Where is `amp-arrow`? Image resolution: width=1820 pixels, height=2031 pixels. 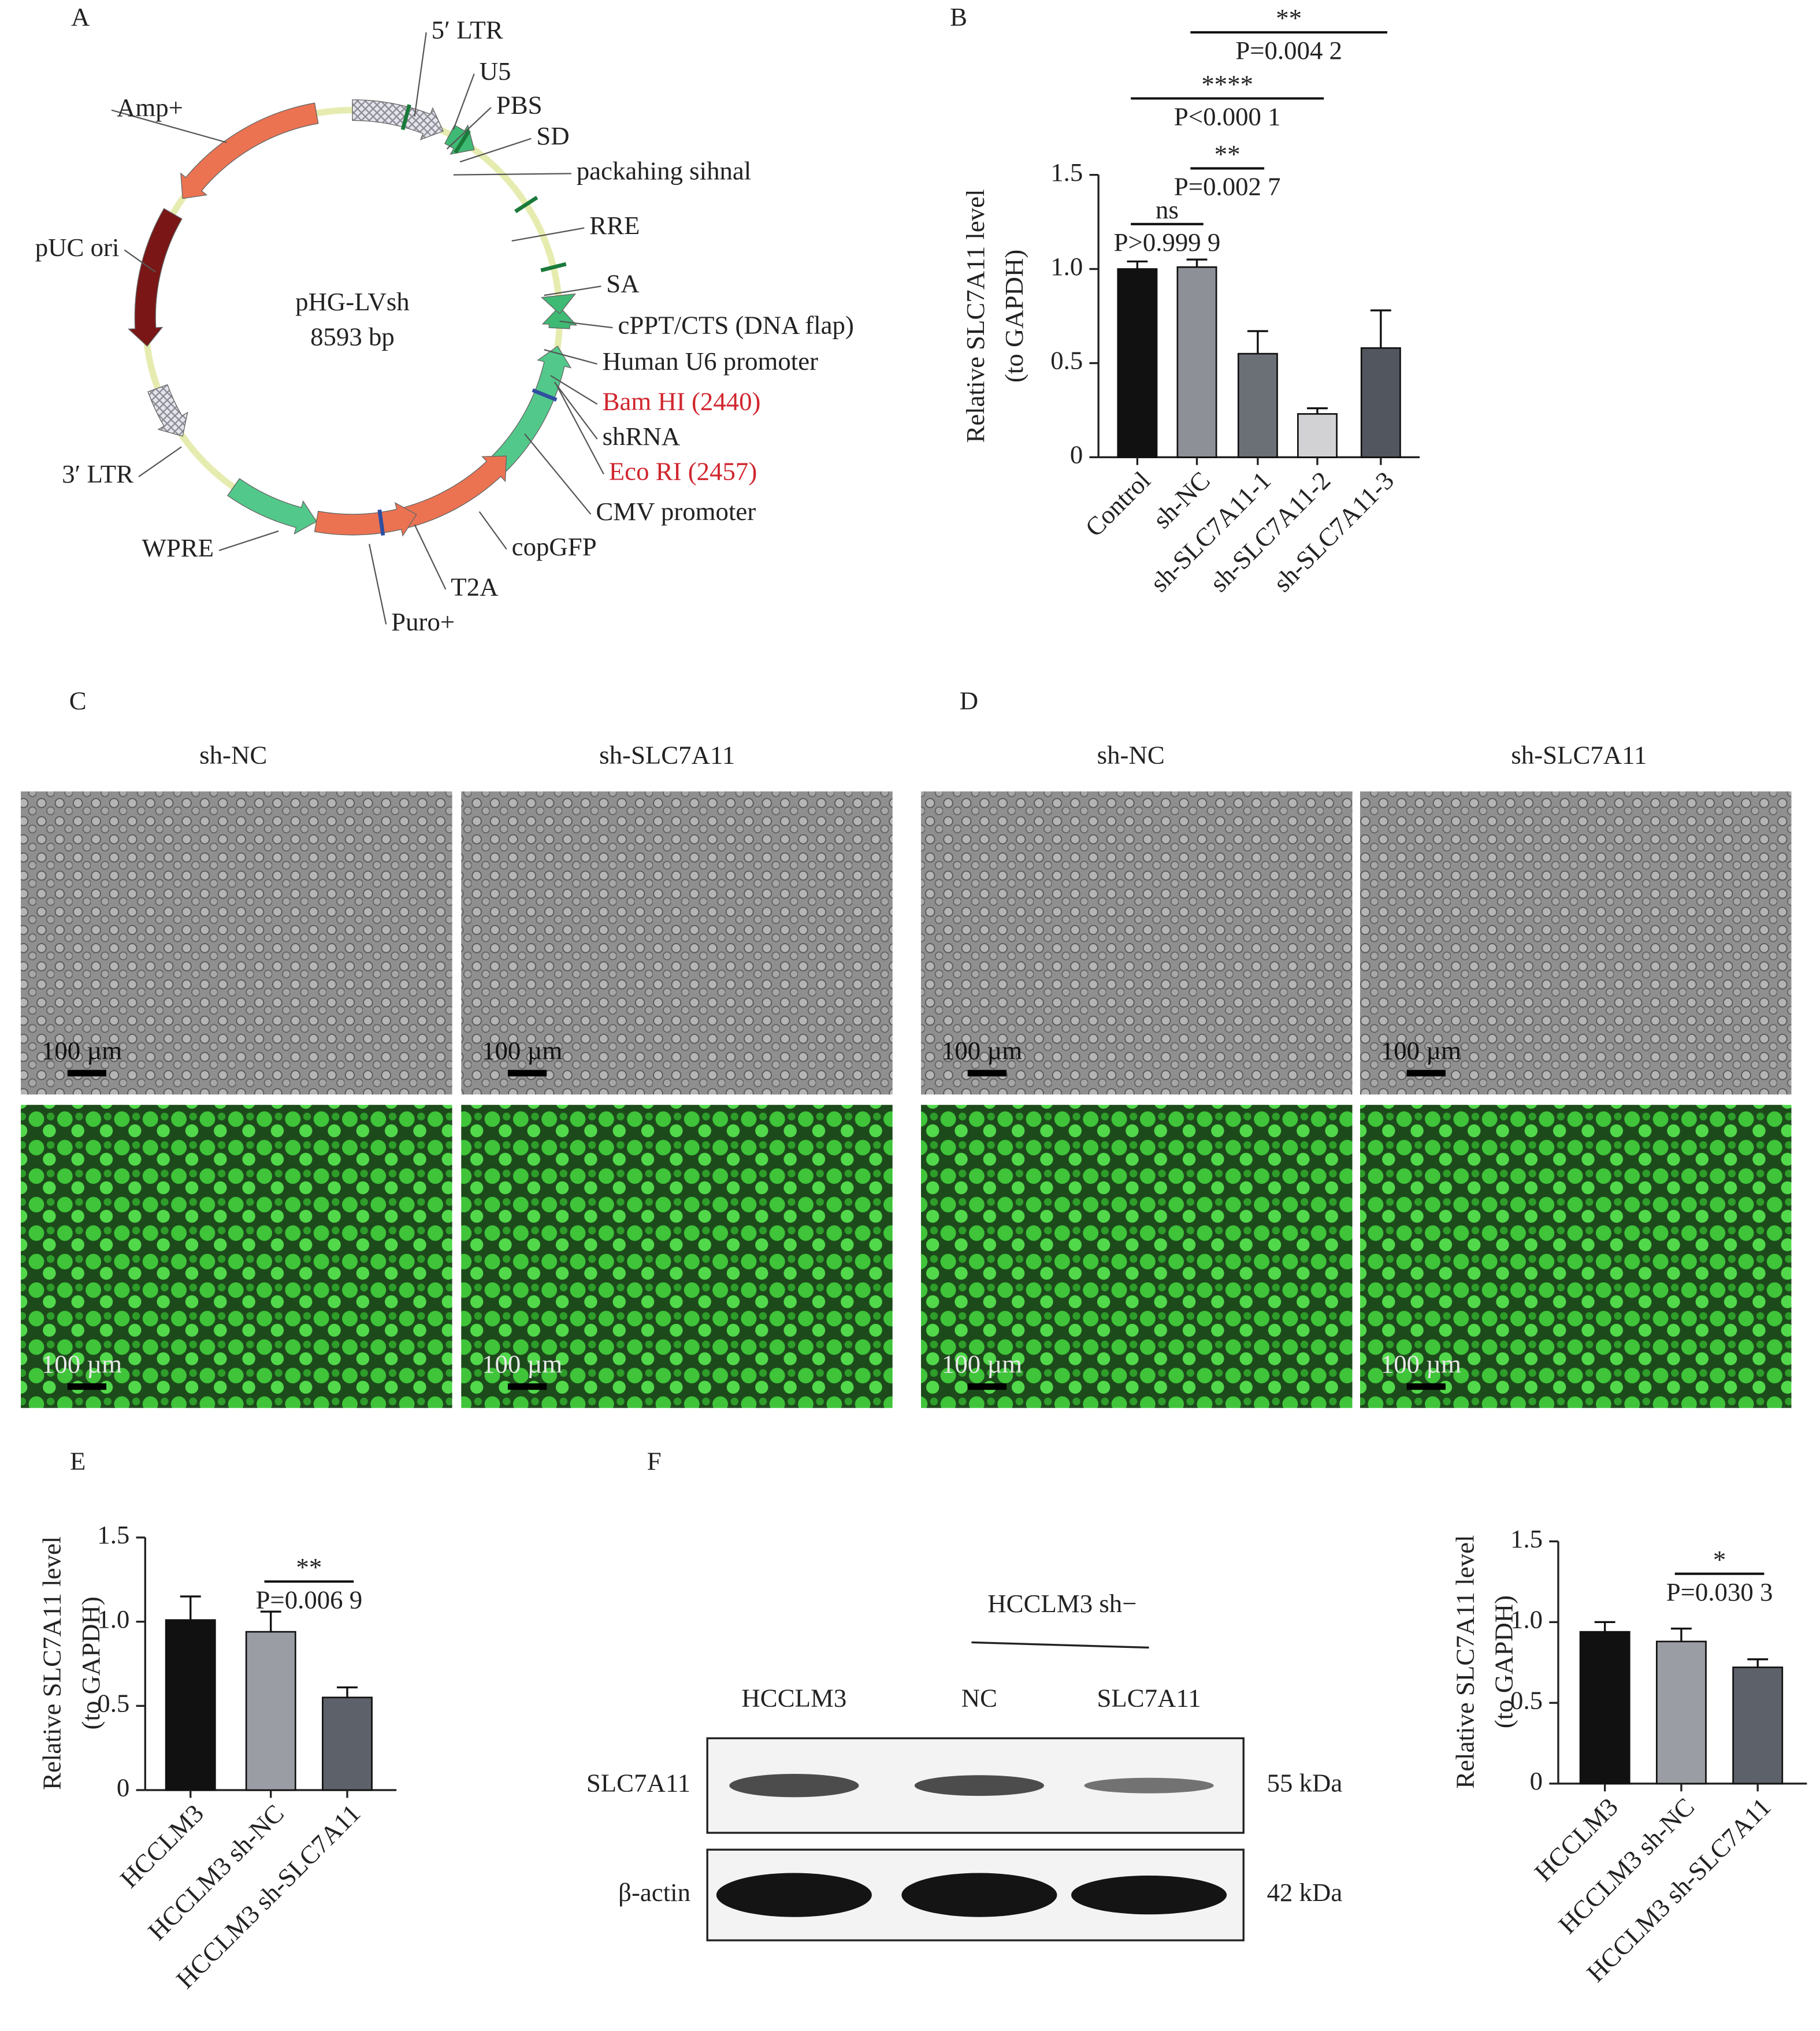
amp-arrow is located at coordinates (249, 151).